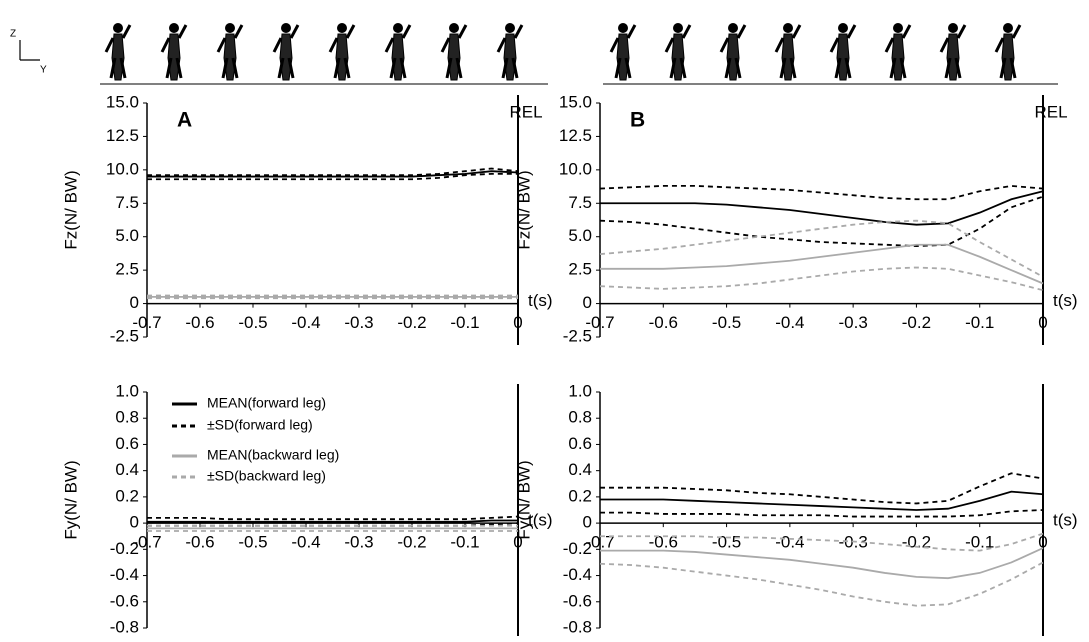 The width and height of the screenshot is (1089, 642). Describe the element at coordinates (13, 34) in the screenshot. I see `axis-icon-z: Z` at that location.